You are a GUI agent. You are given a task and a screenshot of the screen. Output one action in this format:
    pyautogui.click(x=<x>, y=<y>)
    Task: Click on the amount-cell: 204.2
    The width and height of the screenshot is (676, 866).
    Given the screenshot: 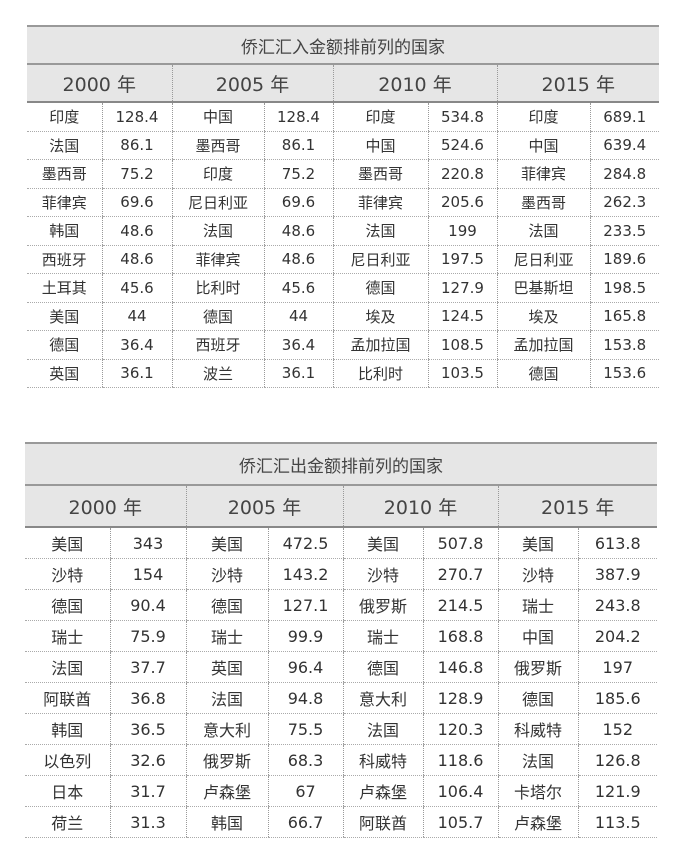 What is the action you would take?
    pyautogui.click(x=617, y=636)
    